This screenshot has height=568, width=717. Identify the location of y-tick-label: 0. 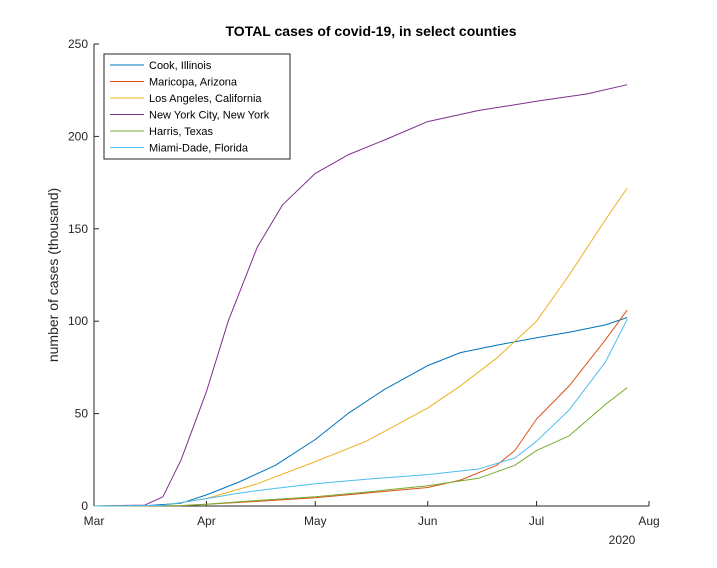
(84, 506).